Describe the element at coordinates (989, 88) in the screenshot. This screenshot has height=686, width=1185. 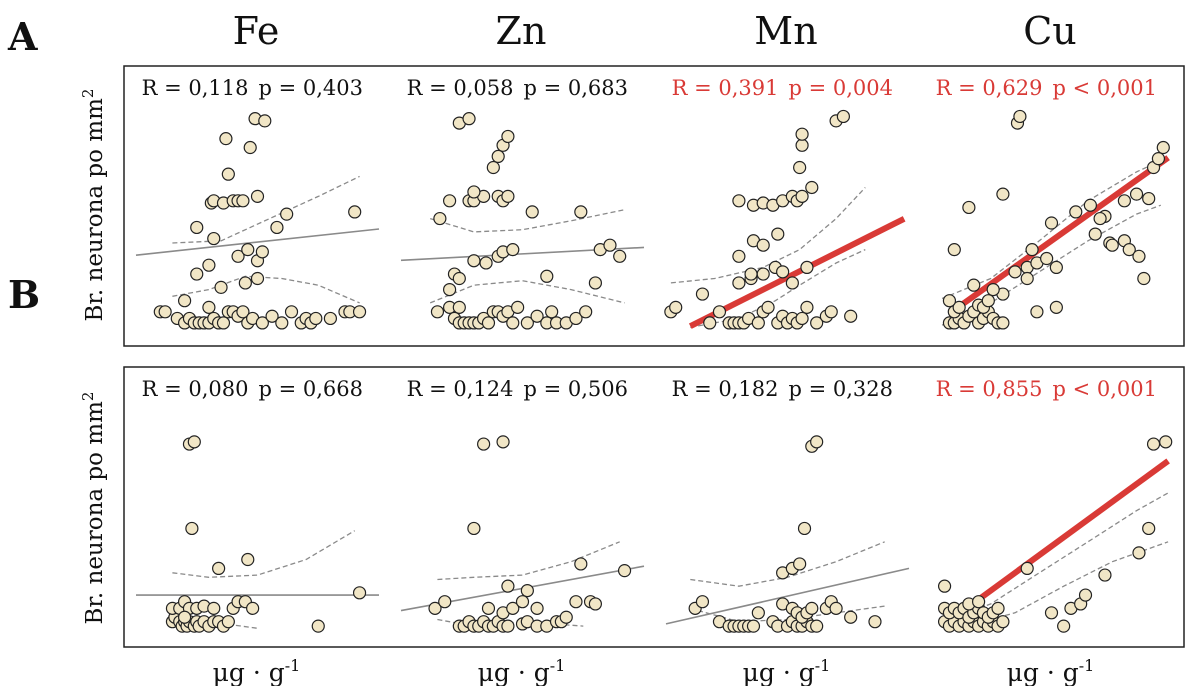
I see `stat-r-a-4: R = 0,629` at that location.